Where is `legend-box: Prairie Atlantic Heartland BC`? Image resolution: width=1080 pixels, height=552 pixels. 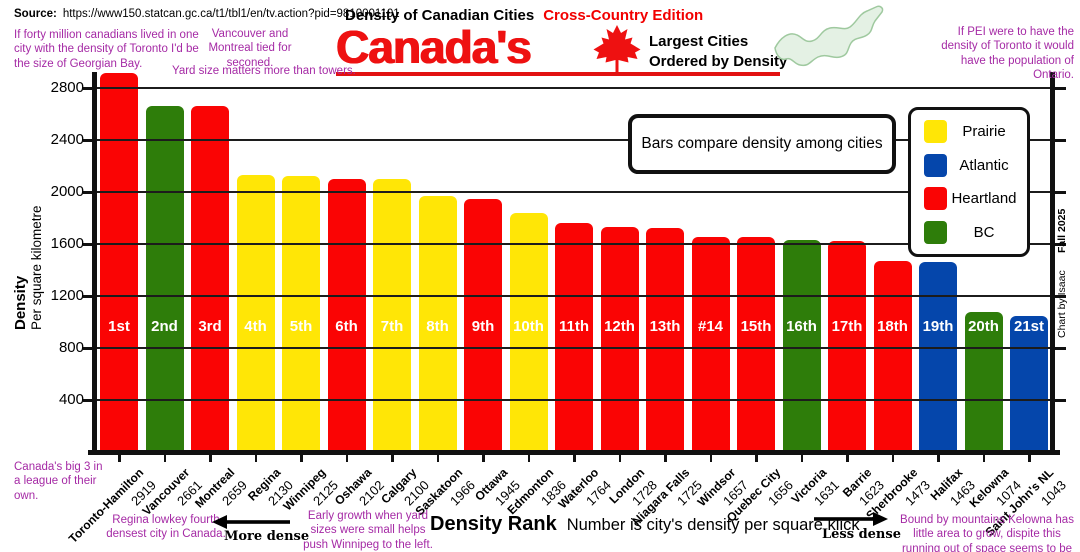 legend-box: Prairie Atlantic Heartland BC is located at coordinates (969, 182).